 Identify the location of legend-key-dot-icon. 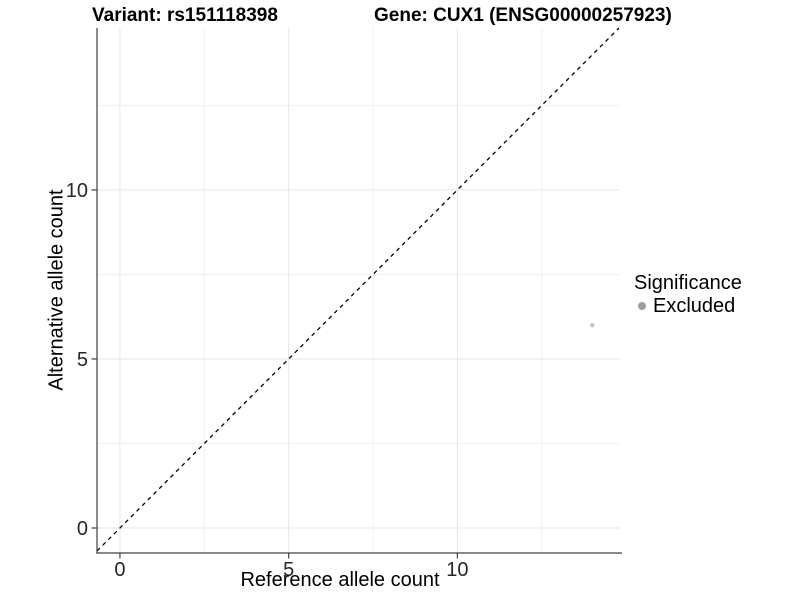
(642, 306).